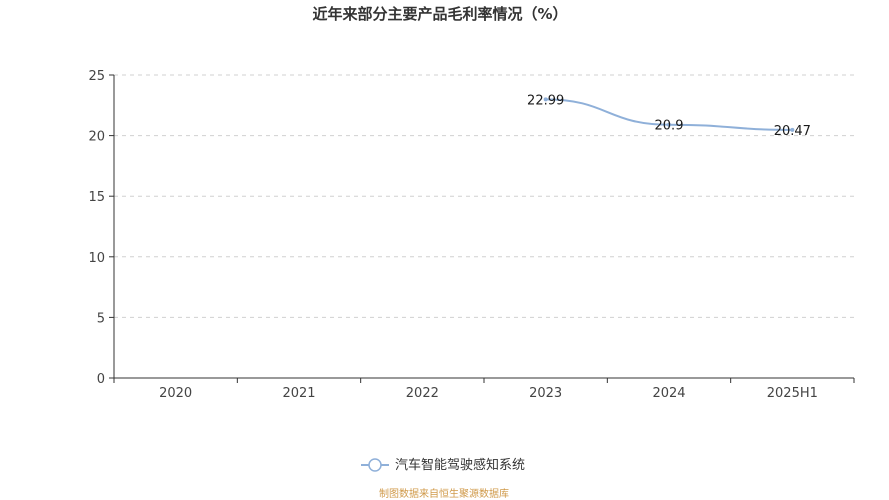  What do you see at coordinates (96, 258) in the screenshot?
I see `y-tick-label: 10` at bounding box center [96, 258].